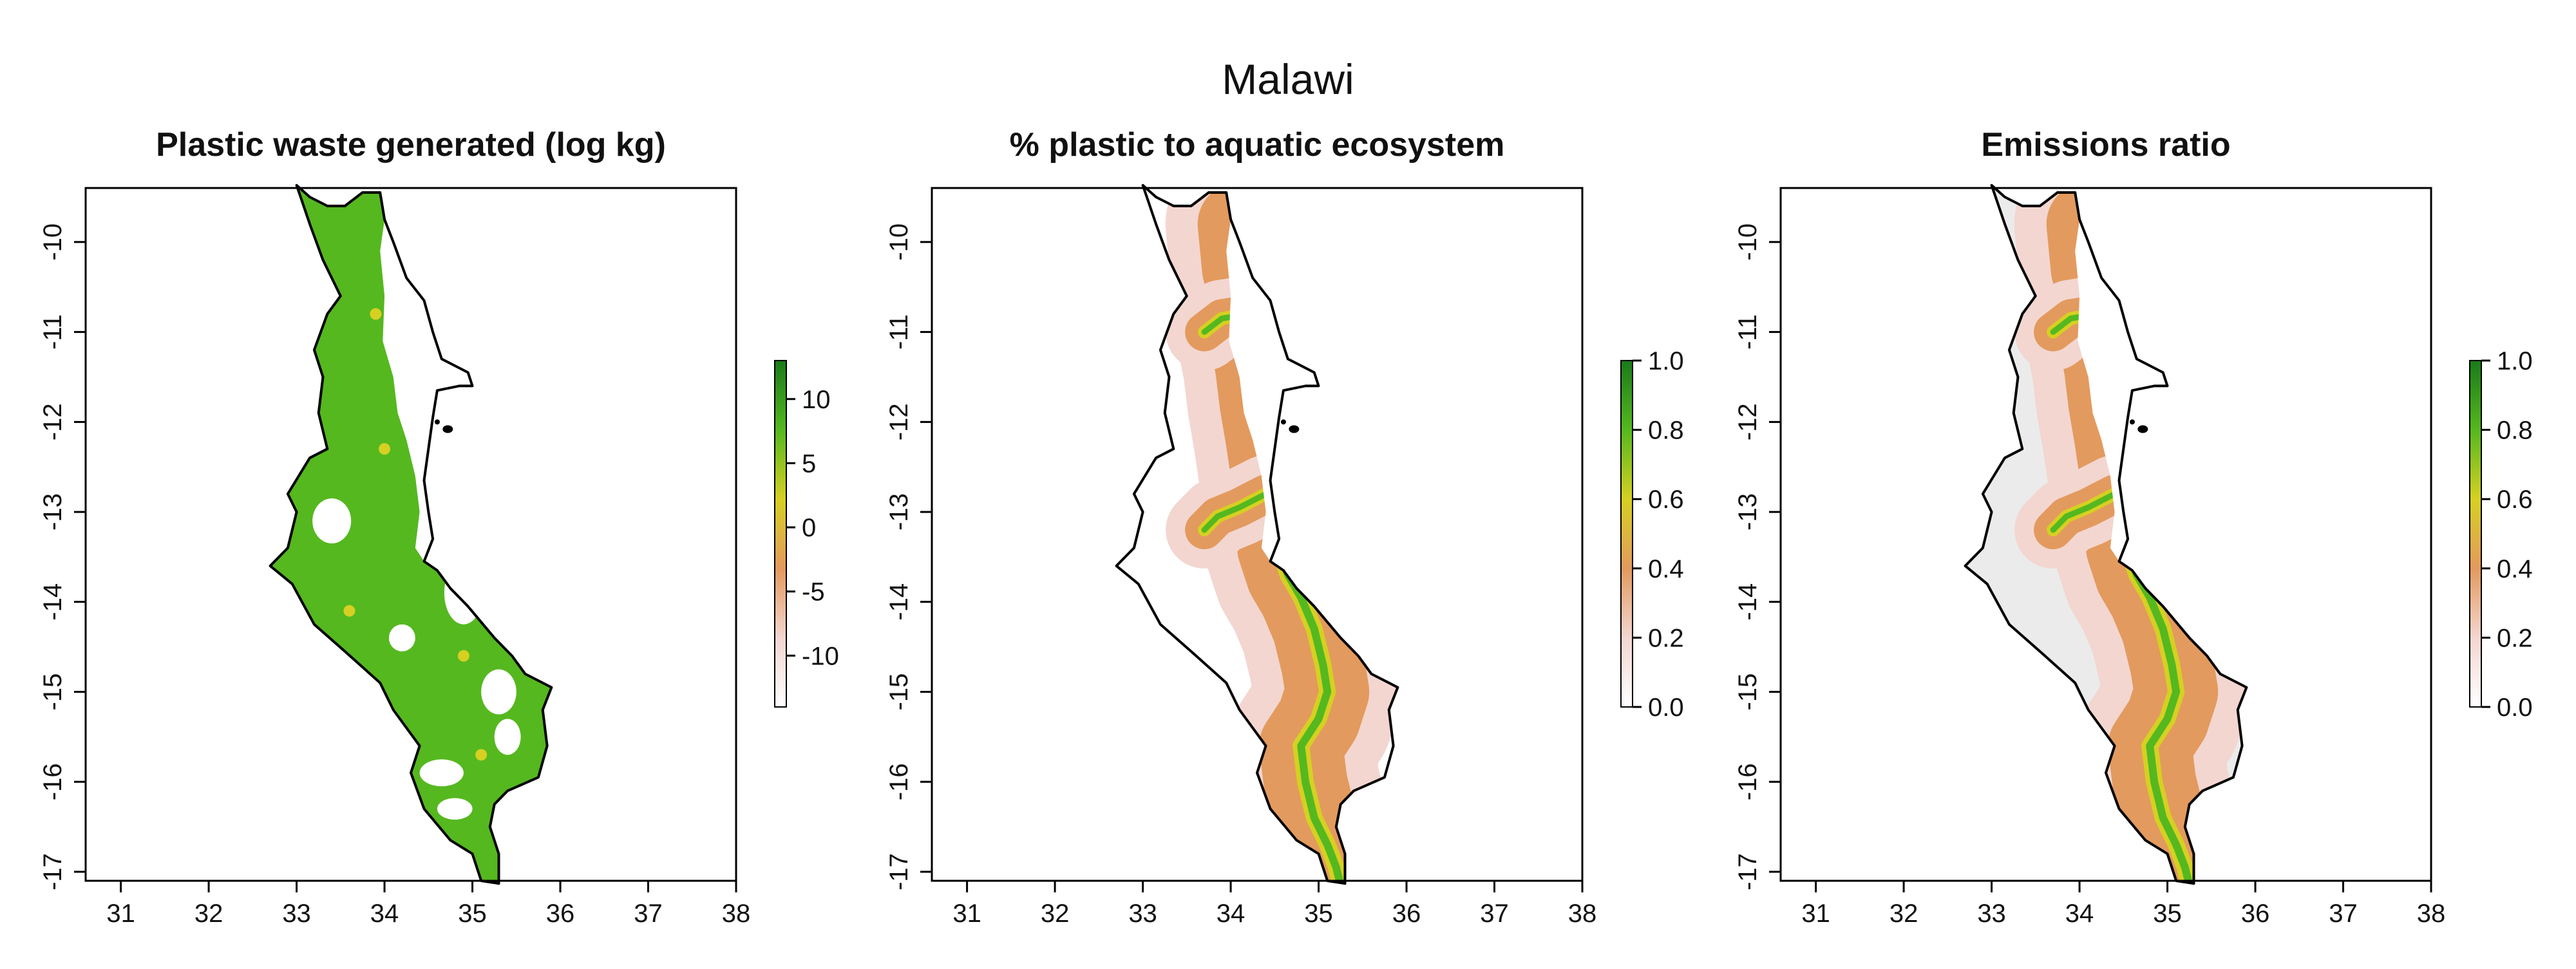  I want to click on figure-title: Malawi, so click(1288, 79).